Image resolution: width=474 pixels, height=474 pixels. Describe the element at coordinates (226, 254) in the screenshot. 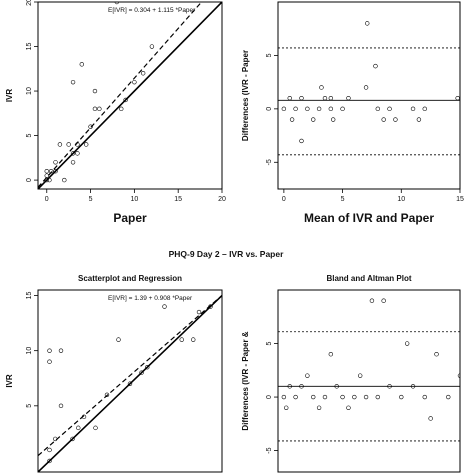

I see `section-title: PHQ-9 Day 2 – IVR vs. Paper` at that location.